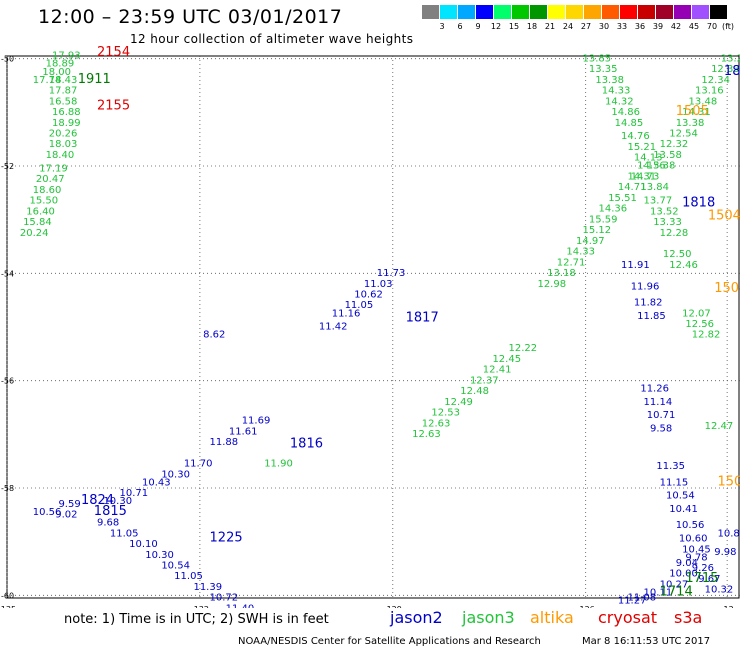  Describe the element at coordinates (641, 598) in the screenshot. I see `wave-height-label: 11.08` at that location.